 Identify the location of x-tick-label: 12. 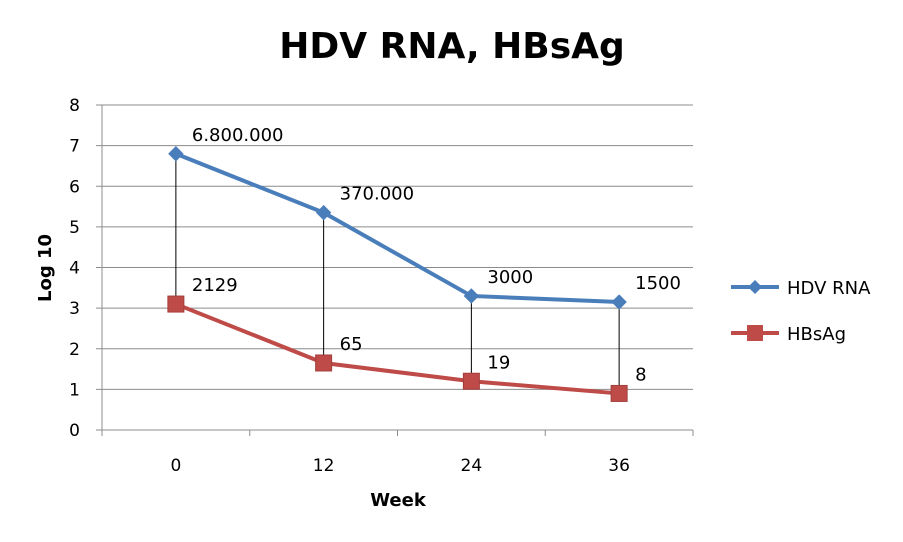
(324, 466).